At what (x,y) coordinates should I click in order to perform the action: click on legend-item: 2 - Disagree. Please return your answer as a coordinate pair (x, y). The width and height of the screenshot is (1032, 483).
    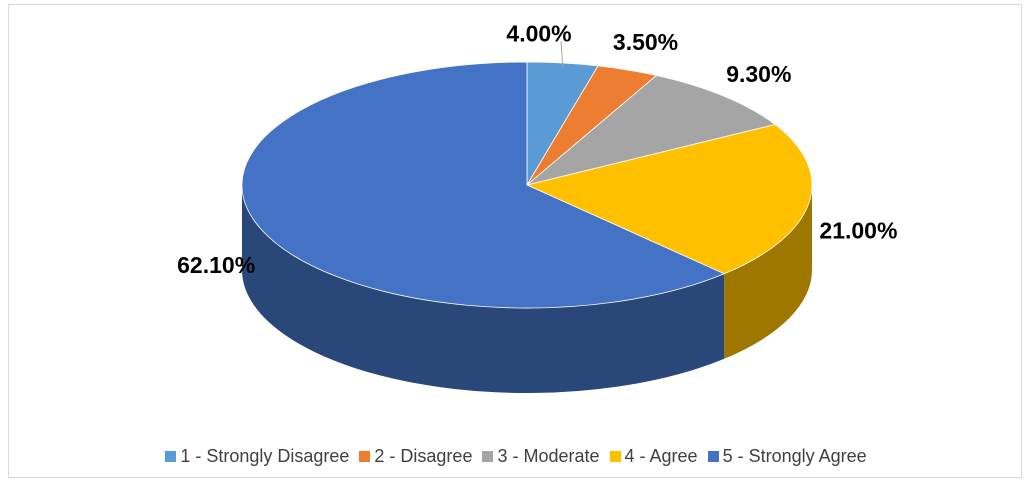
    Looking at the image, I should click on (415, 456).